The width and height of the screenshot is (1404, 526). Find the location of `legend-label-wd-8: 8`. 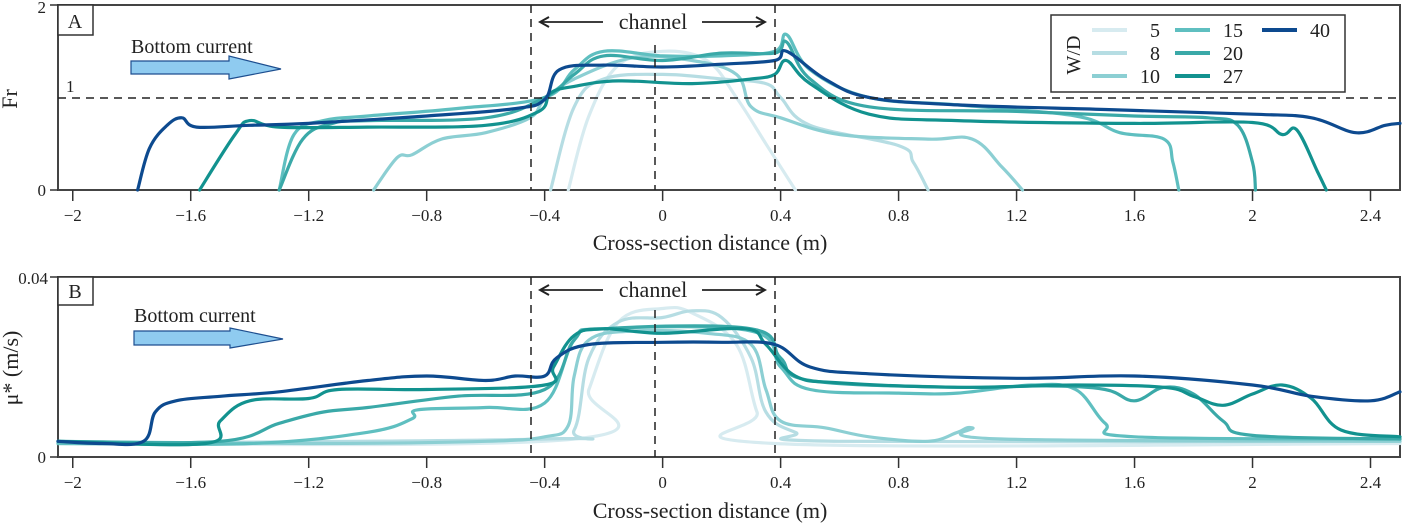

legend-label-wd-8: 8 is located at coordinates (1155, 54).